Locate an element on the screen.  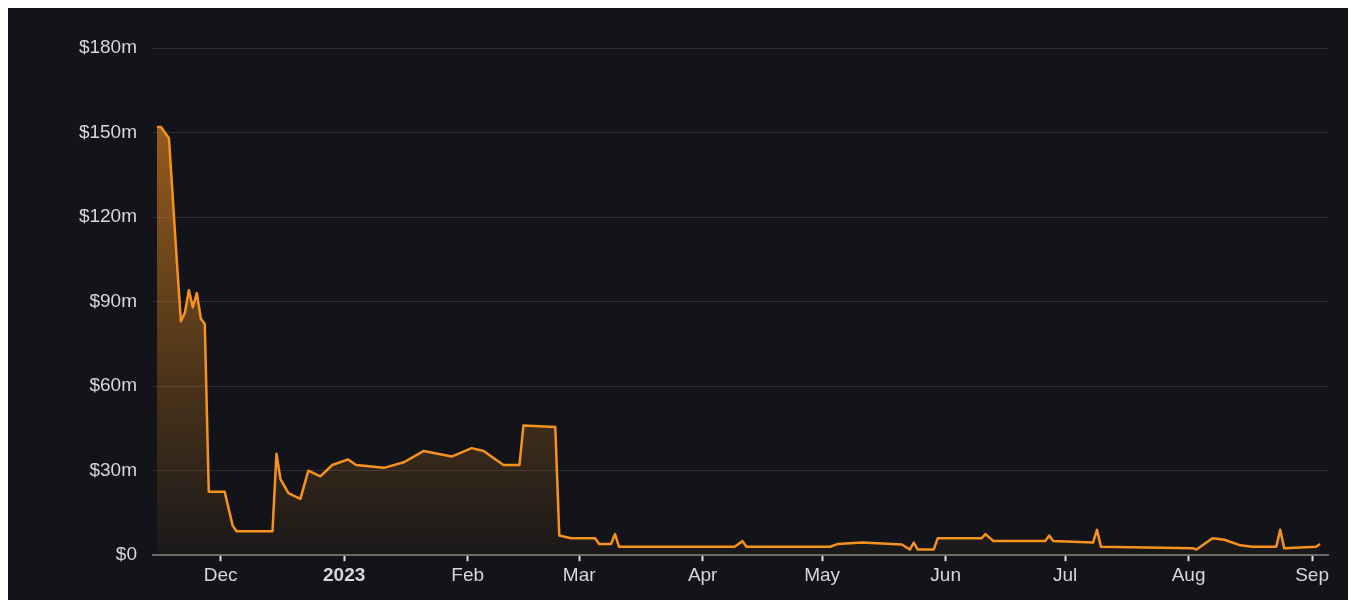
y-tick-label: $120m is located at coordinates (107, 216).